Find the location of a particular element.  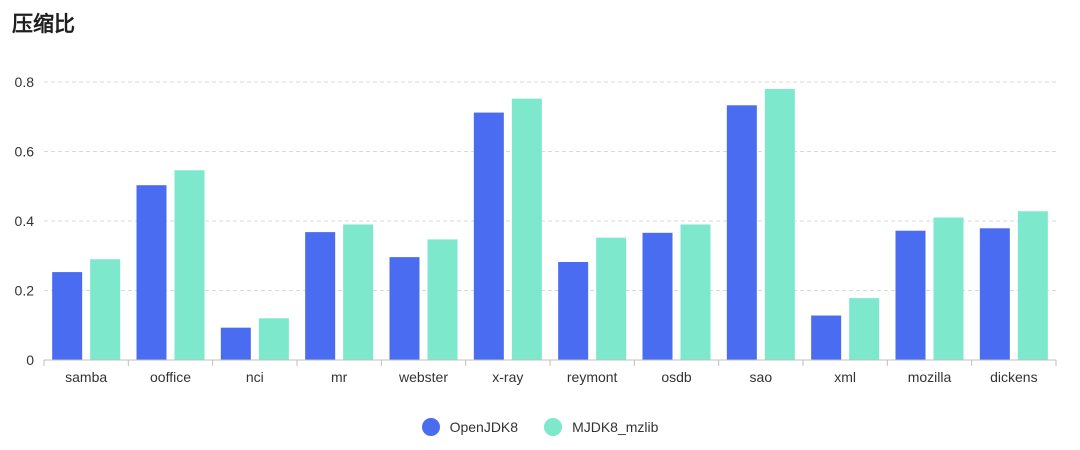

x-tick-label: x-ray is located at coordinates (507, 377).